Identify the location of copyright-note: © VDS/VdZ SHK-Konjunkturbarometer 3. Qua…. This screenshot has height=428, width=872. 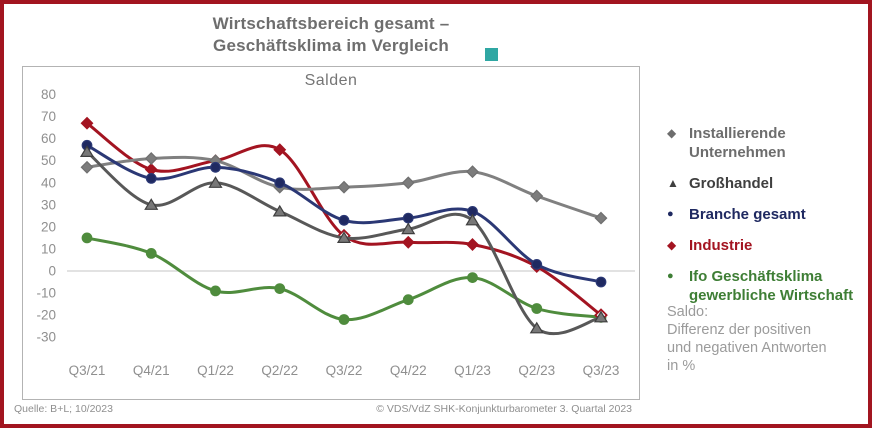
(504, 409).